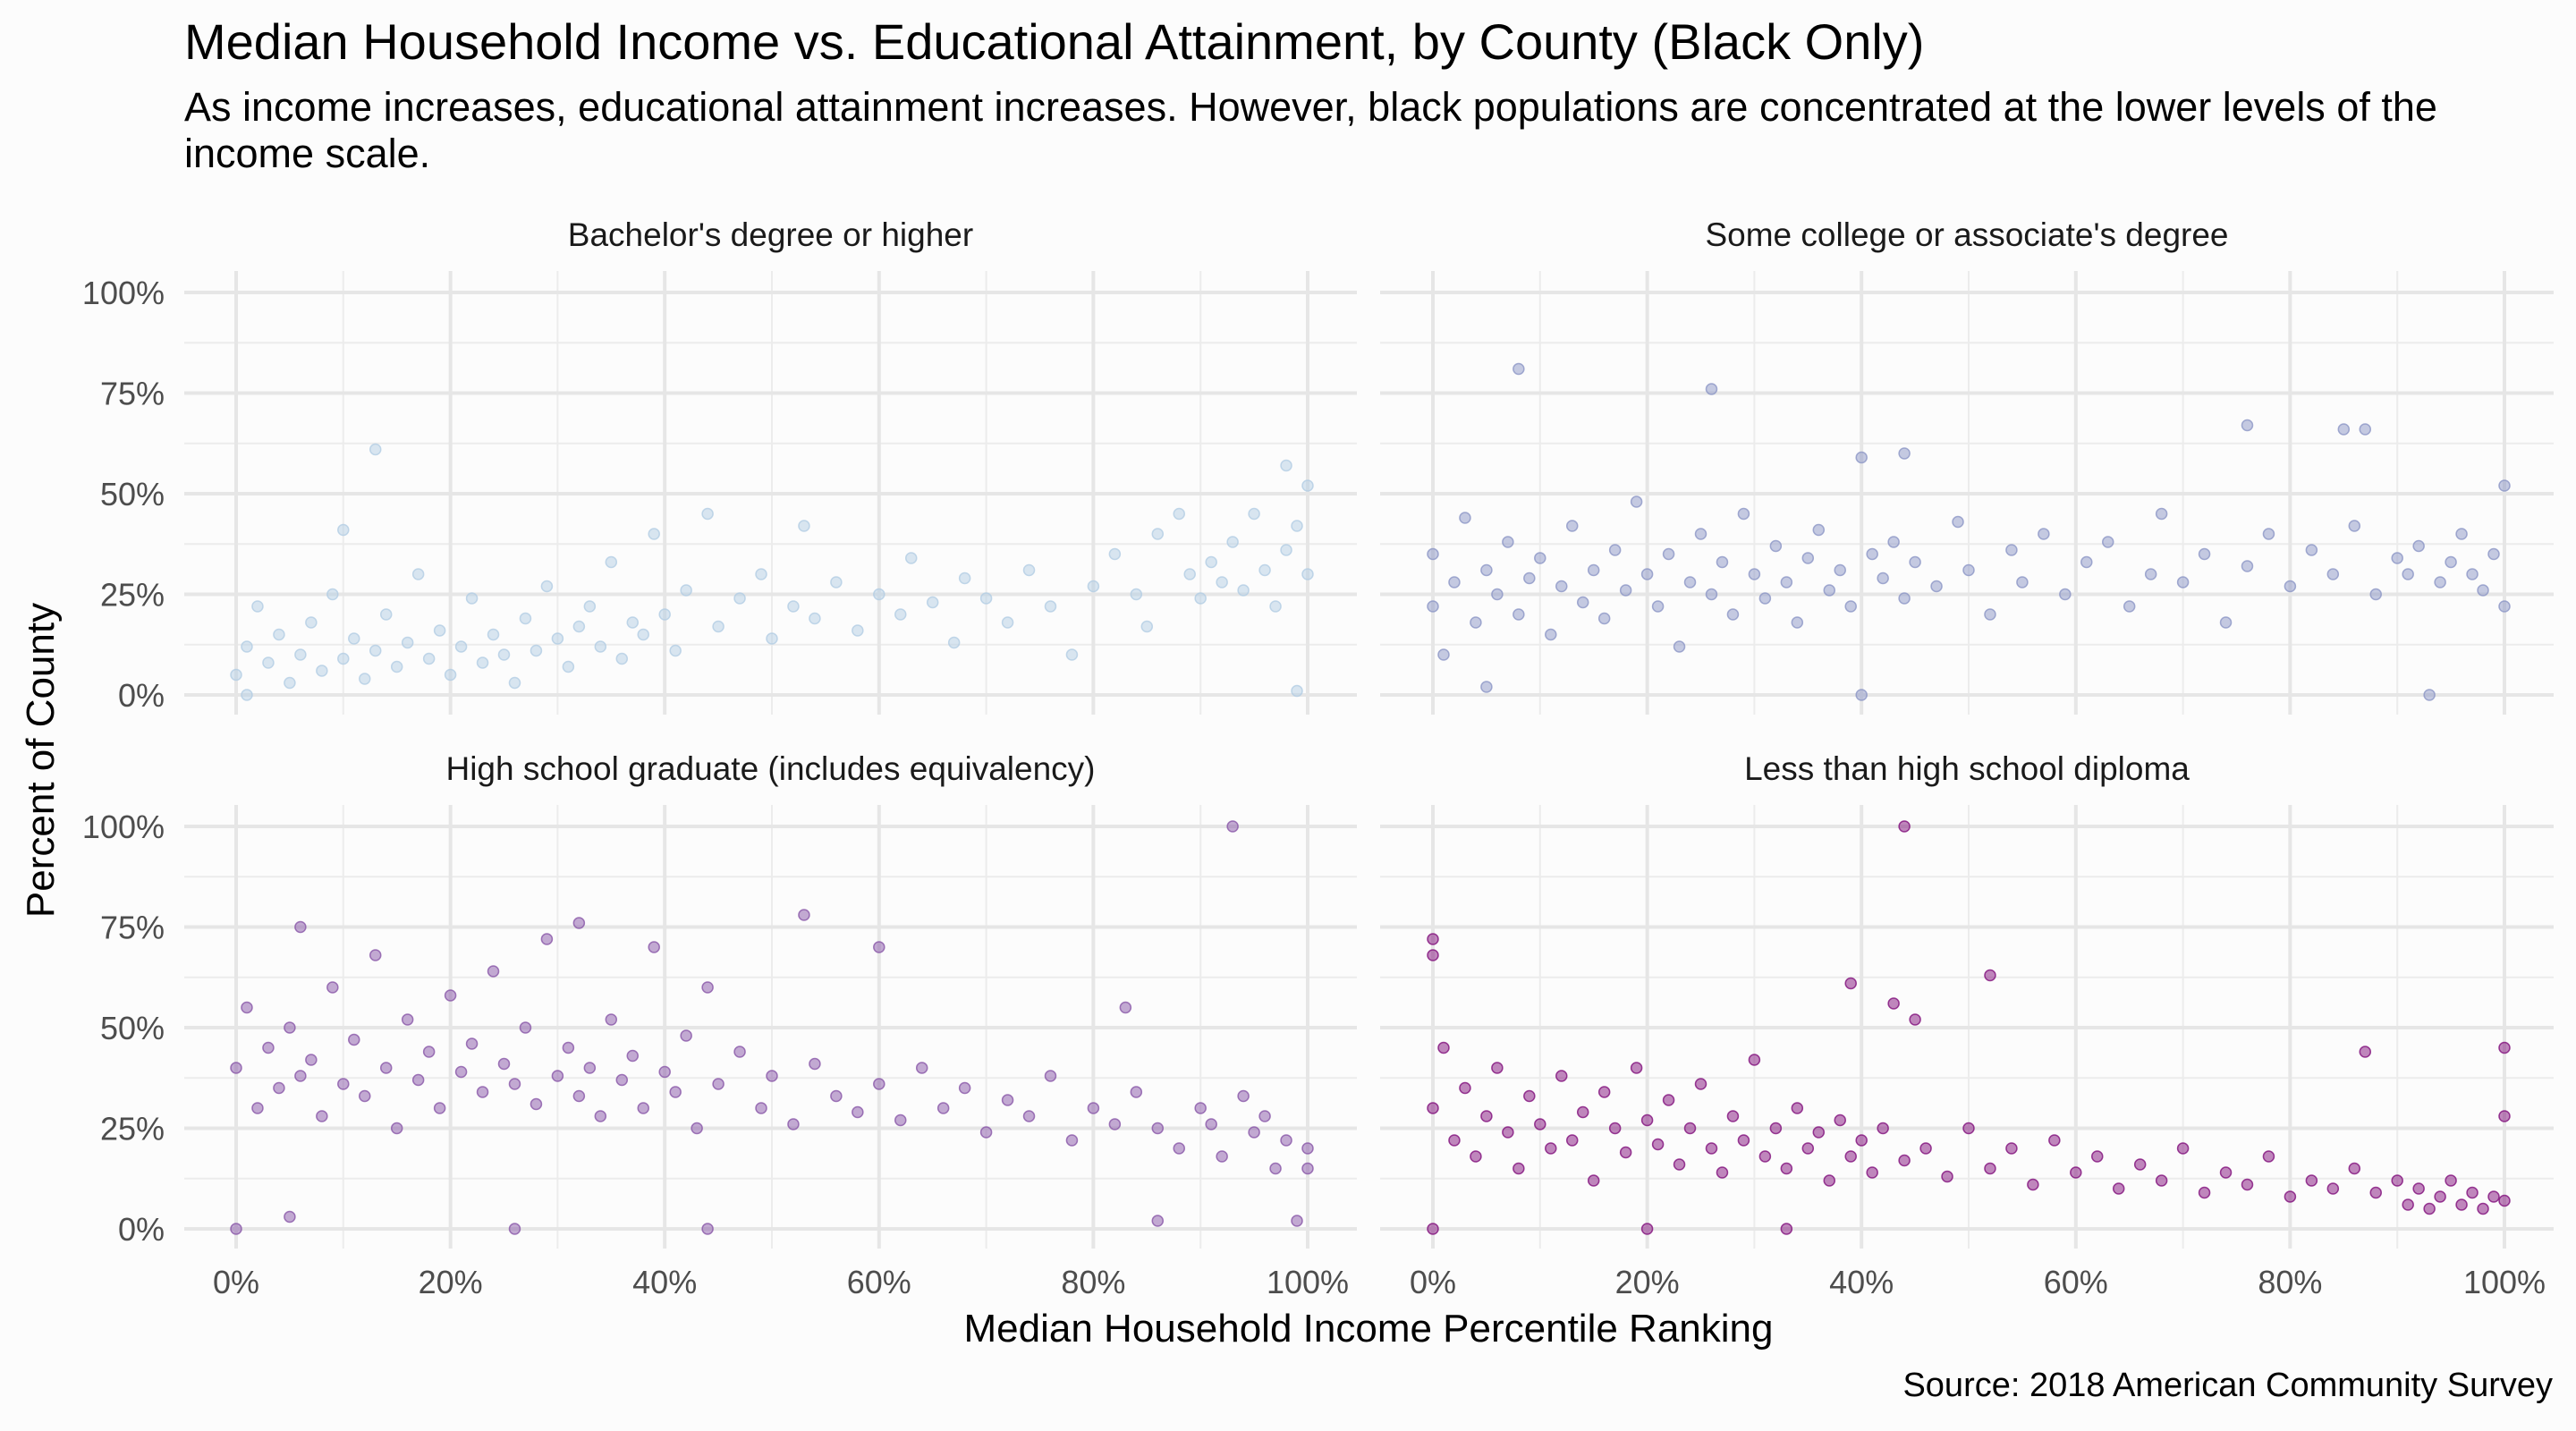 The width and height of the screenshot is (2576, 1431). I want to click on x-tick-label: 20%, so click(451, 1282).